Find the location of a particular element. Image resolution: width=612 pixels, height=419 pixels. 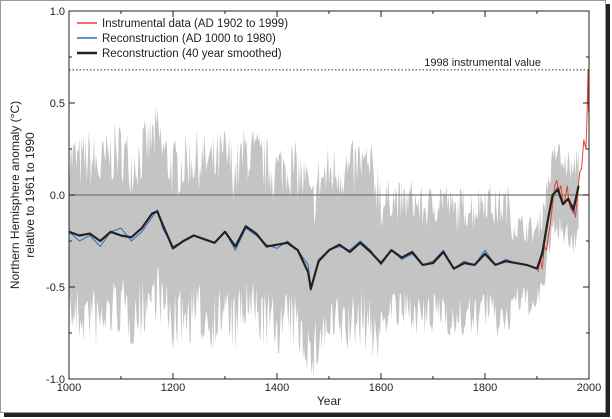

x-tick-label: 1800 is located at coordinates (485, 388).